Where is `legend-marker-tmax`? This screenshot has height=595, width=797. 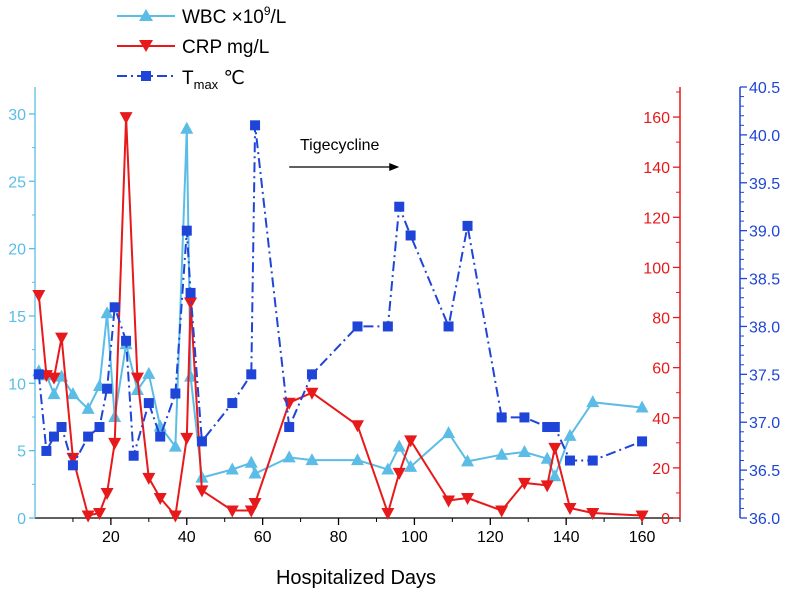
legend-marker-tmax is located at coordinates (146, 76).